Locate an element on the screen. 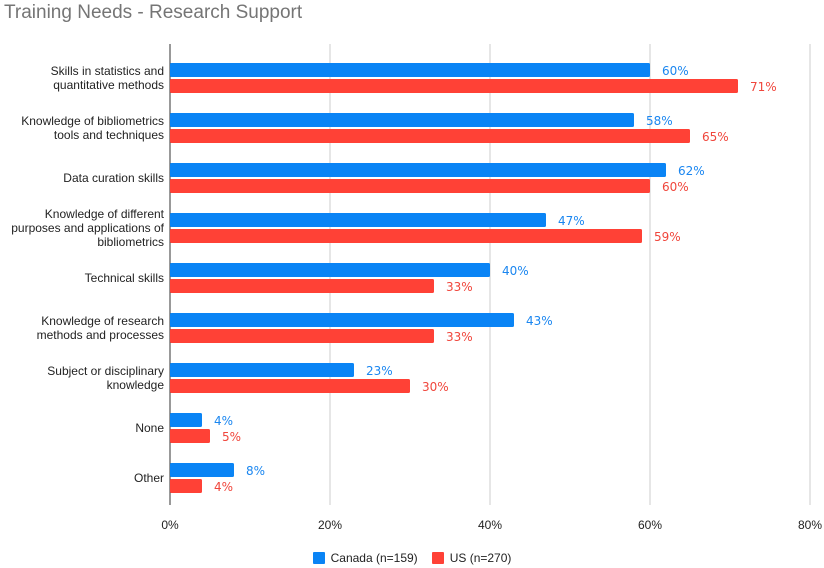 The image size is (824, 568). data-label: 47% is located at coordinates (571, 221).